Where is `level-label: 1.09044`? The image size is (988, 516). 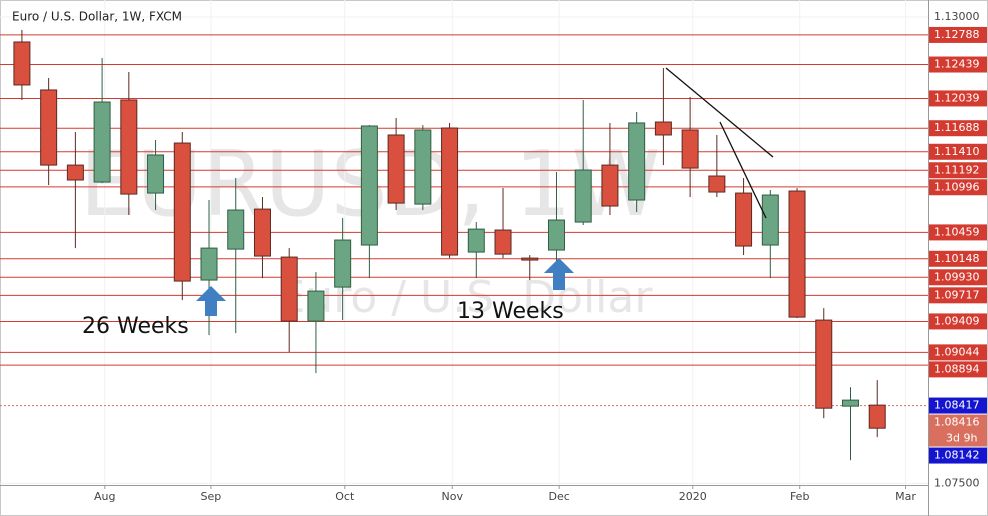 level-label: 1.09044 is located at coordinates (957, 351).